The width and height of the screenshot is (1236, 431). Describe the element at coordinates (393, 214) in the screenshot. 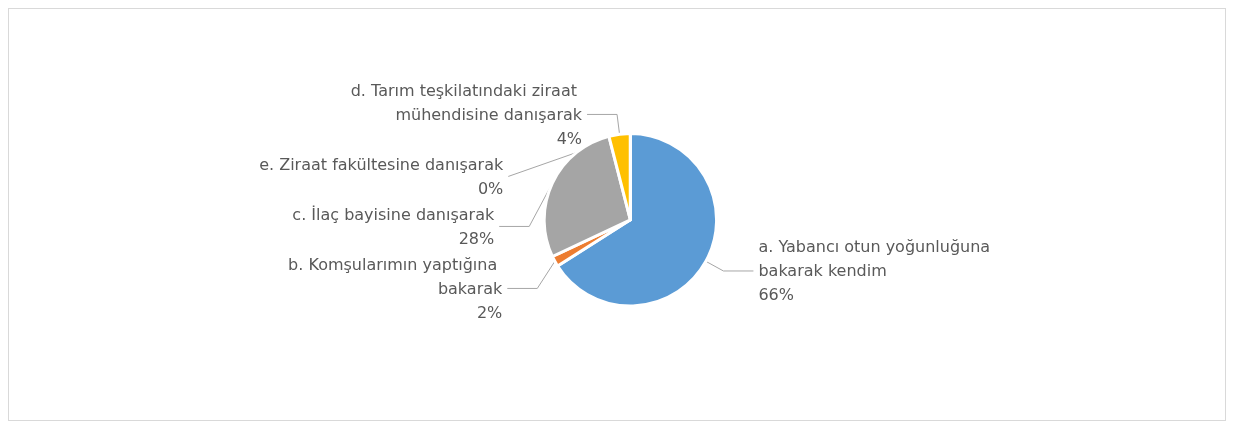

I see `slice-label: c. İlaç bayisine danışarak` at that location.